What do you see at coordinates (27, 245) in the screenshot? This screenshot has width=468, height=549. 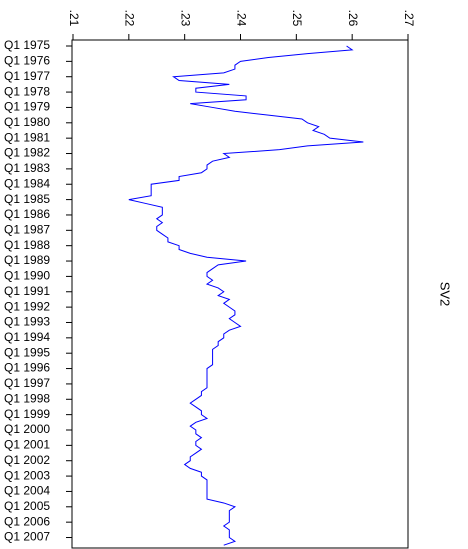 I see `y-tick-label: Q1 1988` at bounding box center [27, 245].